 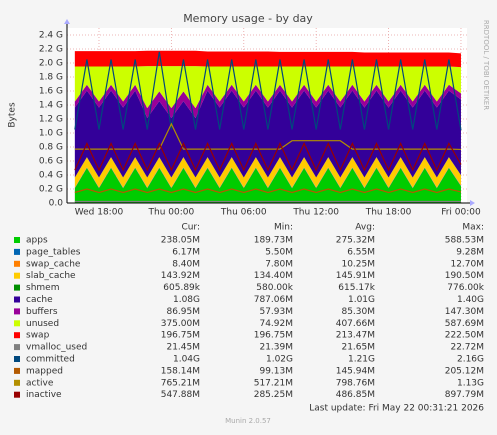 What do you see at coordinates (464, 241) in the screenshot?
I see `legend-stat: 588.53M` at bounding box center [464, 241].